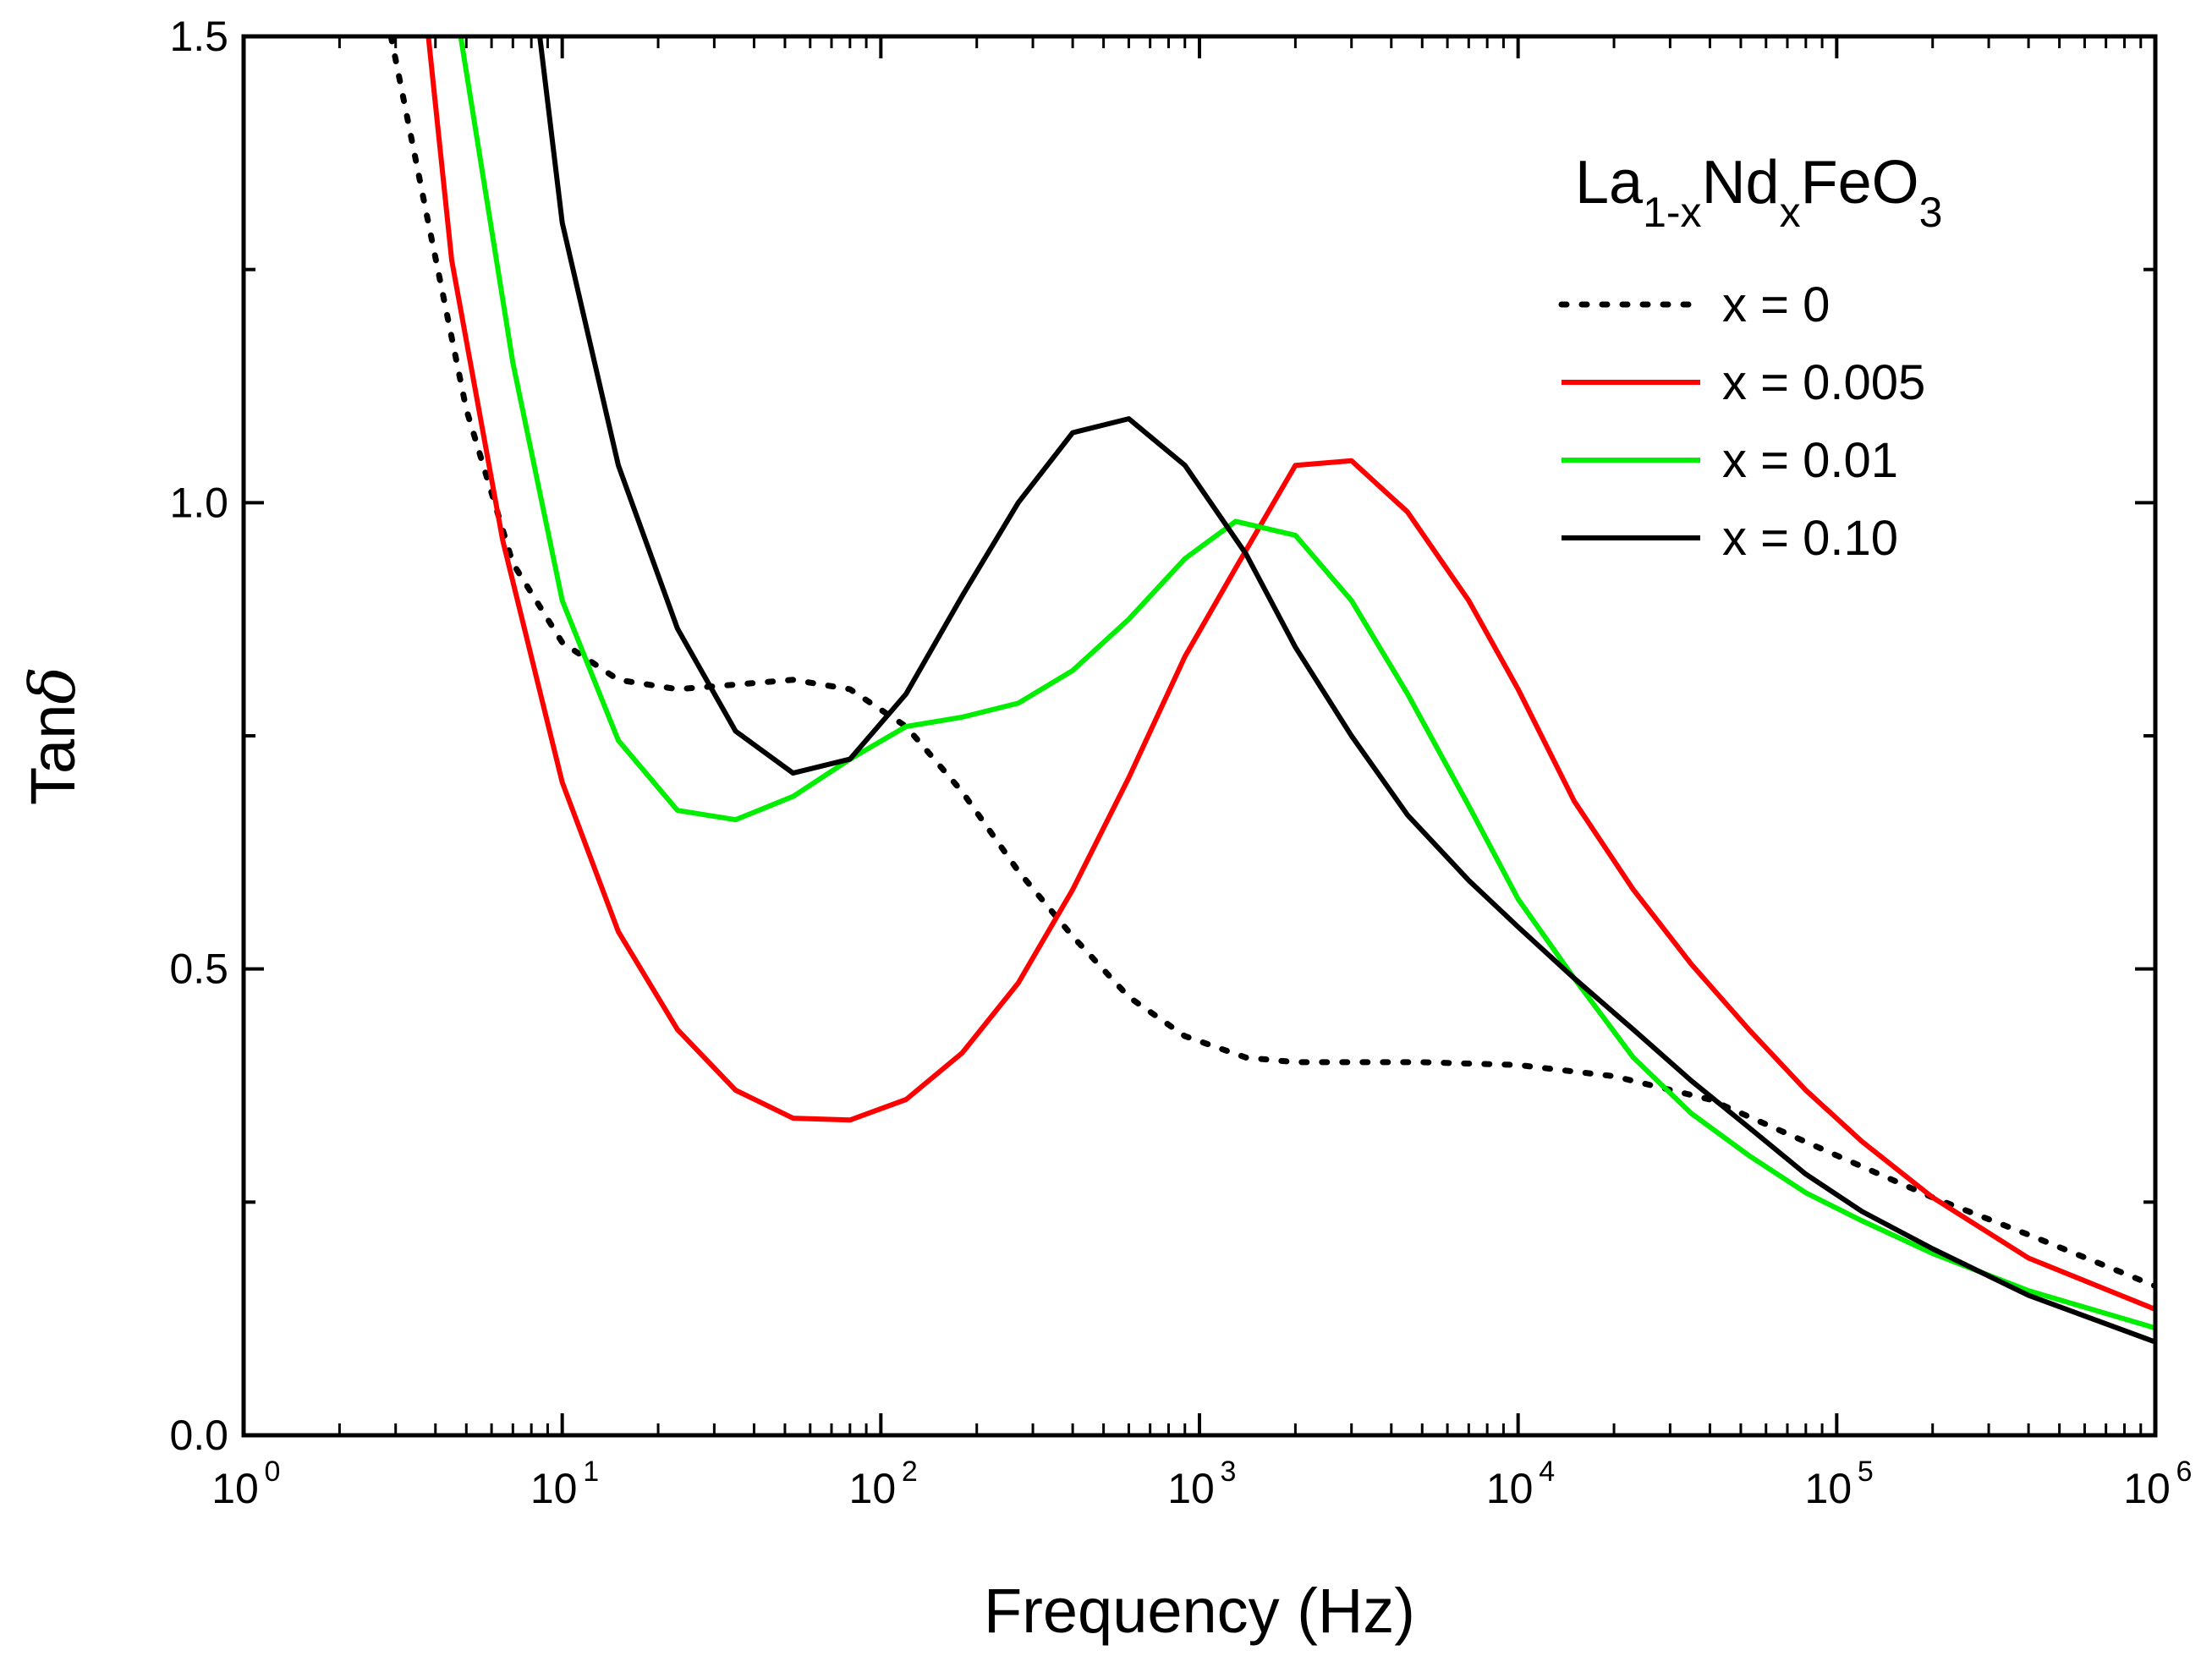 The image size is (2212, 1667). I want to click on x-tick-exponent: 1, so click(591, 1472).